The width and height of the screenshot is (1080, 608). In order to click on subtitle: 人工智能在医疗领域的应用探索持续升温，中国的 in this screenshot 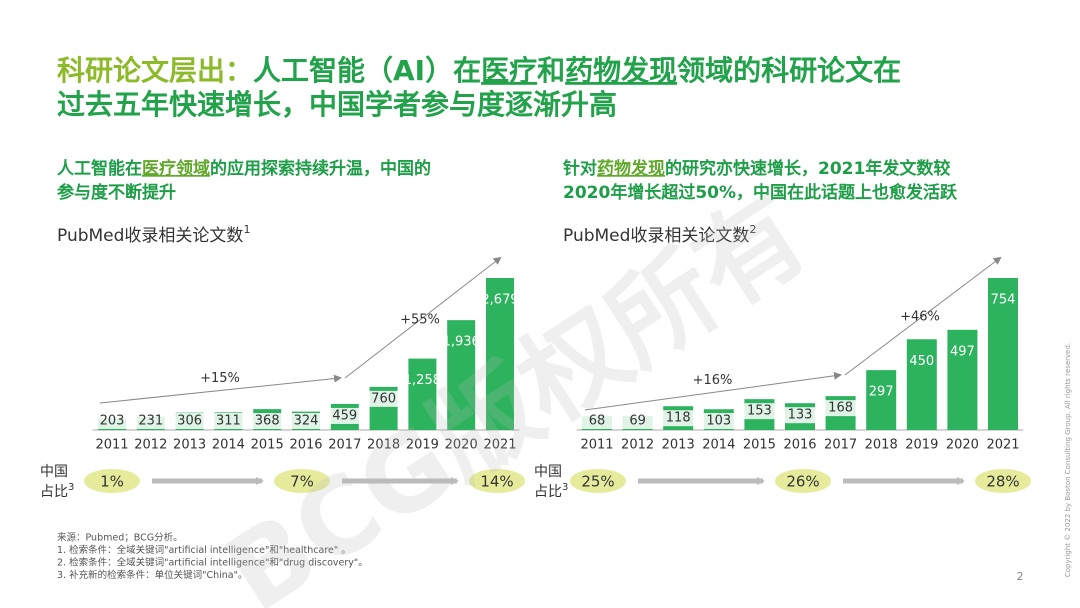, I will do `click(244, 168)`.